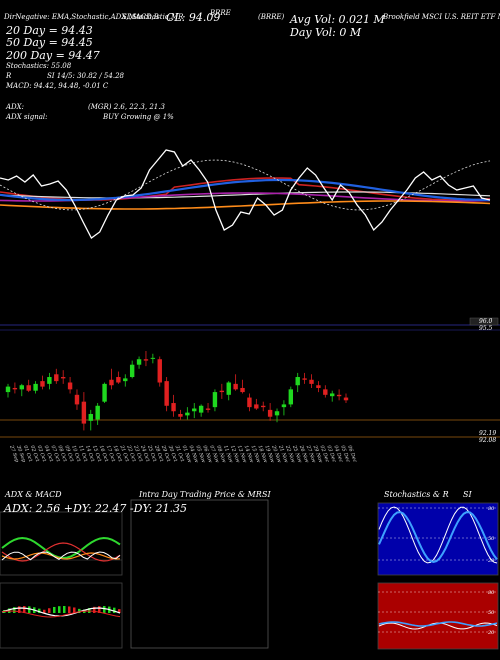  Describe the element at coordinates (486, 328) in the screenshot. I see `price-axis-top-2: 95.5` at that location.